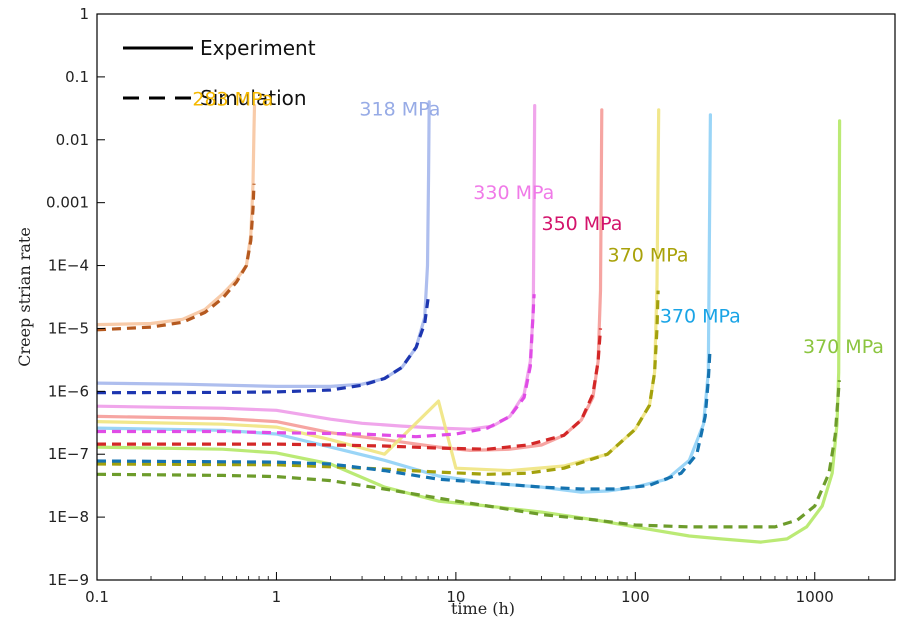 The width and height of the screenshot is (915, 622). What do you see at coordinates (67, 203) in the screenshot?
I see `y-tick-label-3: 0.001` at bounding box center [67, 203].